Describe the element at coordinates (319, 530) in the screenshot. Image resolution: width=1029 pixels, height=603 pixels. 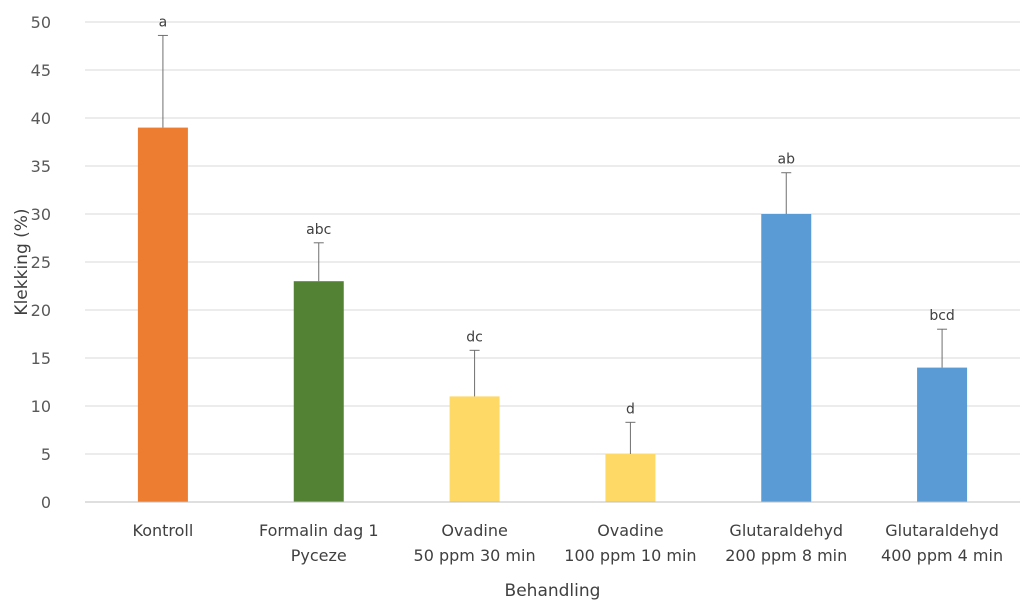
I see `category-label-1-0: Formalin dag 1` at that location.